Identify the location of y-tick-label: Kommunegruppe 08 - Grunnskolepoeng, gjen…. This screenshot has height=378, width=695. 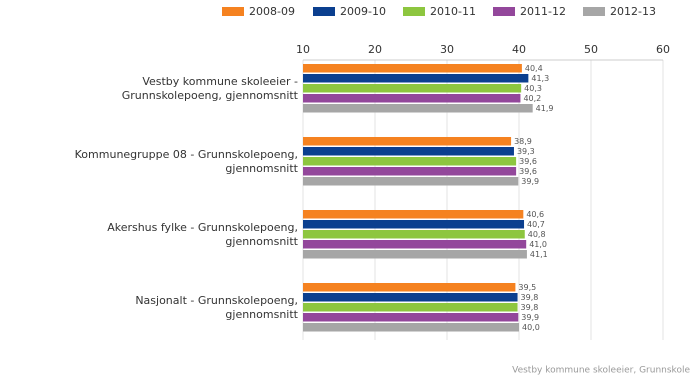
(186, 161).